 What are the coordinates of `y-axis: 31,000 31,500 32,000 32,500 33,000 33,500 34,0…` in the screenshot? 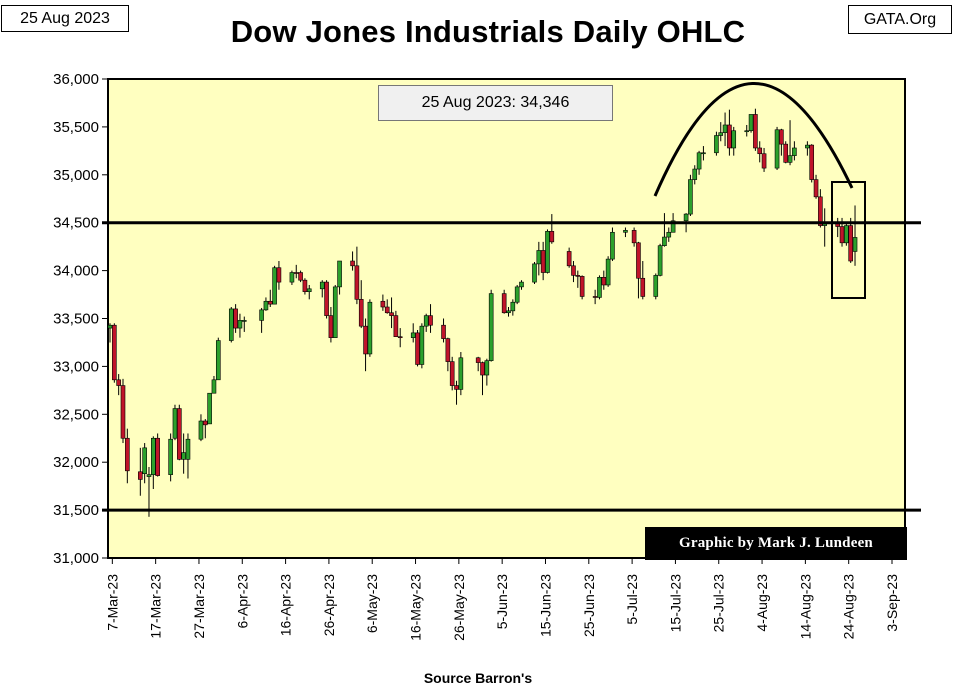 It's located at (80, 319).